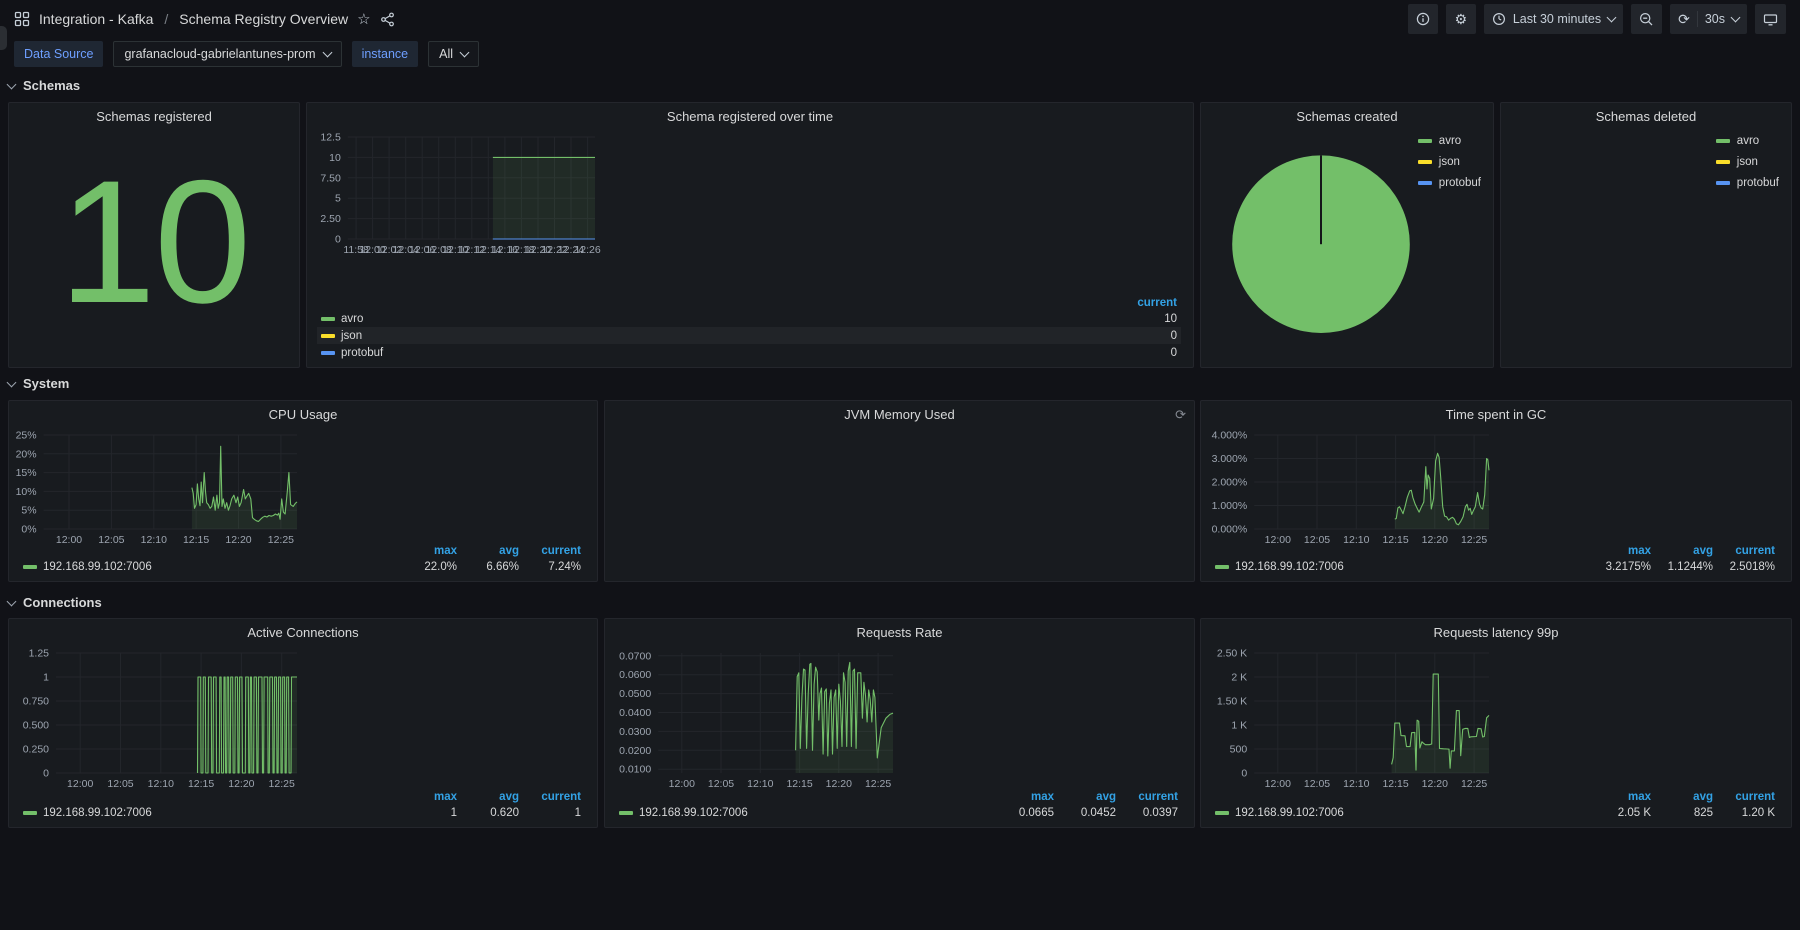 The height and width of the screenshot is (930, 1800). What do you see at coordinates (1496, 414) in the screenshot?
I see `panel-title: Time spent in GC` at bounding box center [1496, 414].